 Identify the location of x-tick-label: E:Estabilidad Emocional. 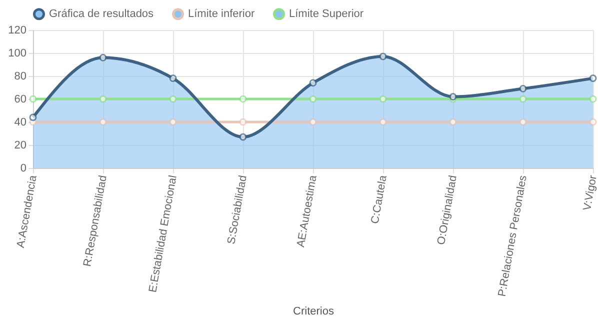
(163, 234).